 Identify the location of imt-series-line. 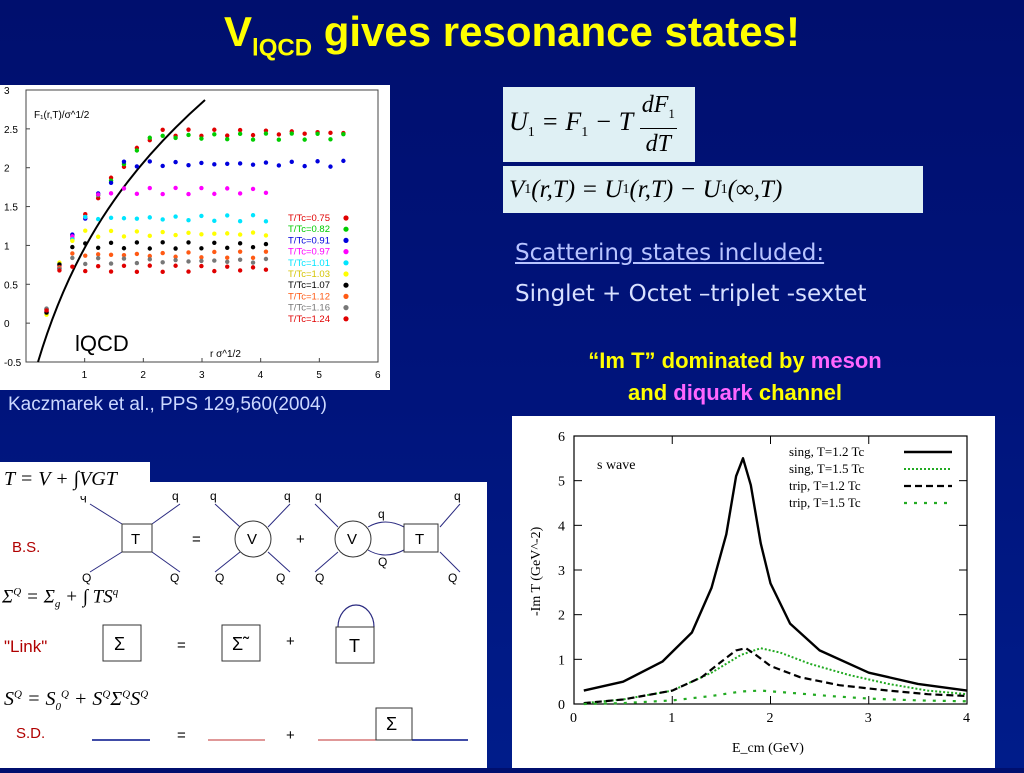
(775, 676).